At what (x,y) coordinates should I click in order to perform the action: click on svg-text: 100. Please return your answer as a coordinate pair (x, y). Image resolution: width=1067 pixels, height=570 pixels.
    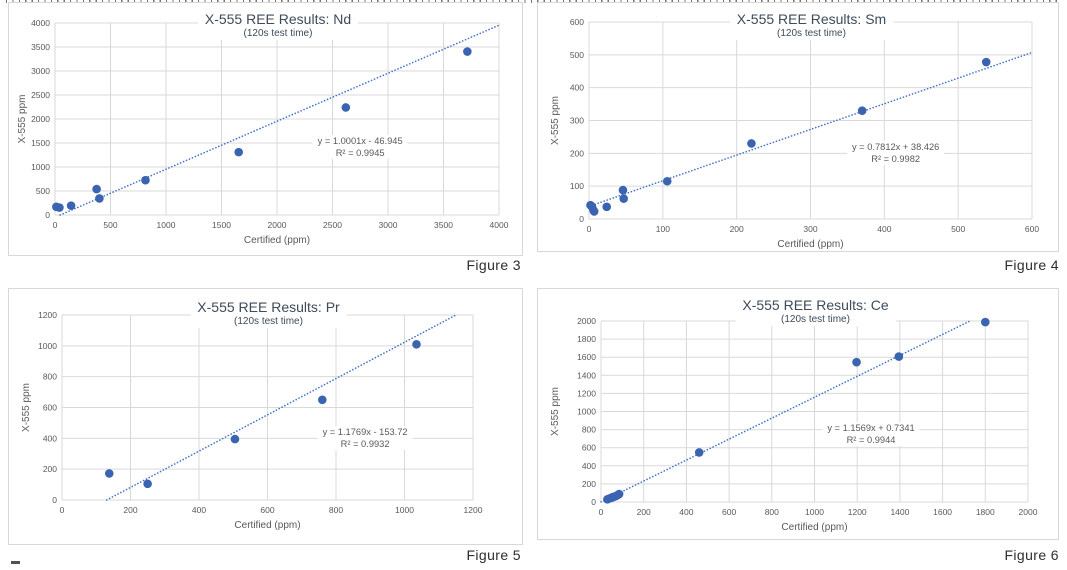
    Looking at the image, I should click on (577, 186).